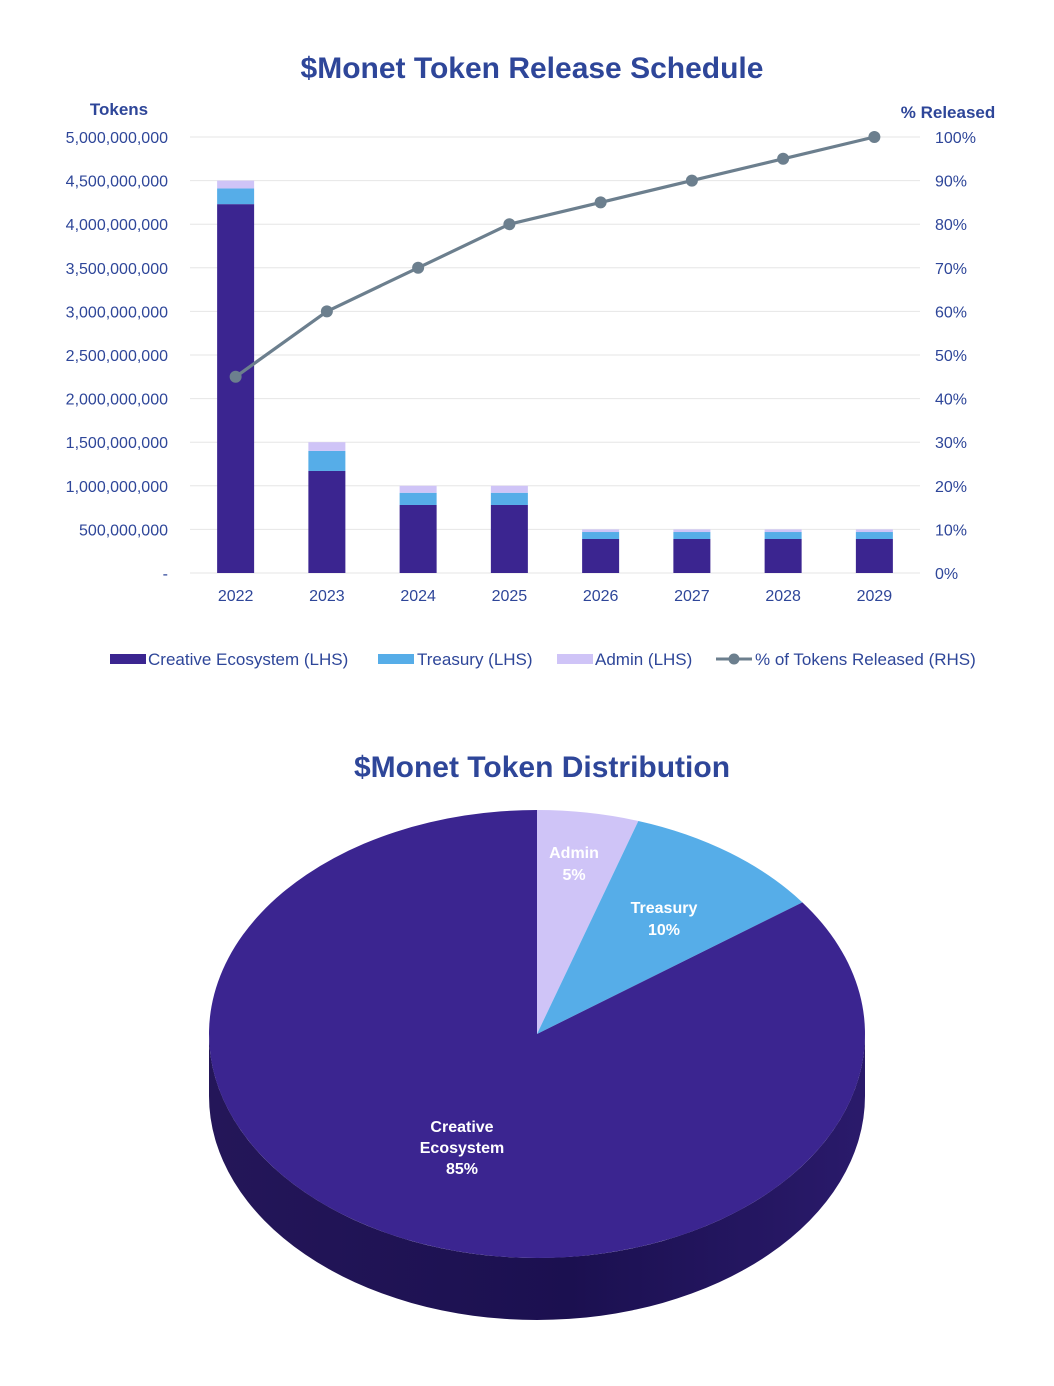 This screenshot has height=1386, width=1054. What do you see at coordinates (235, 376) in the screenshot?
I see `released-point-2022` at bounding box center [235, 376].